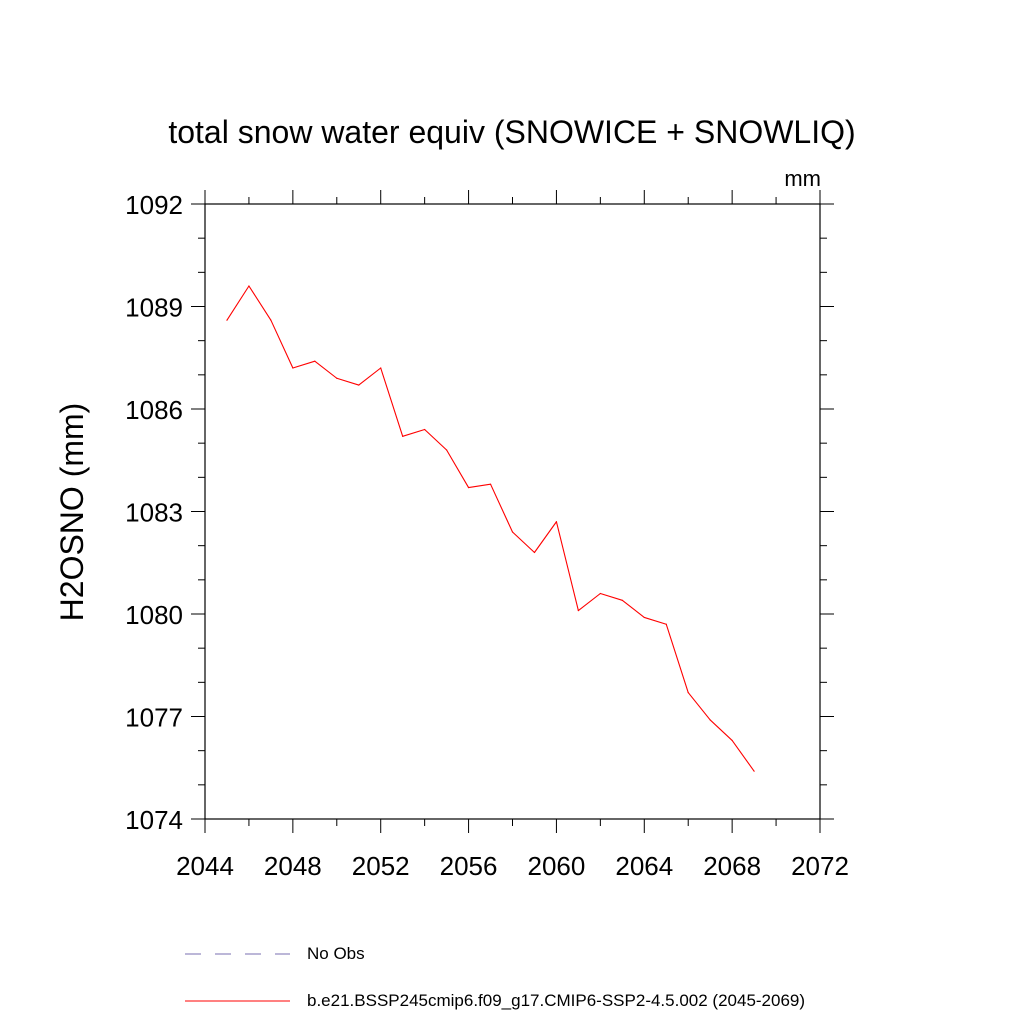 Image resolution: width=1024 pixels, height=1024 pixels. What do you see at coordinates (293, 866) in the screenshot?
I see `x-tick-label: 2048` at bounding box center [293, 866].